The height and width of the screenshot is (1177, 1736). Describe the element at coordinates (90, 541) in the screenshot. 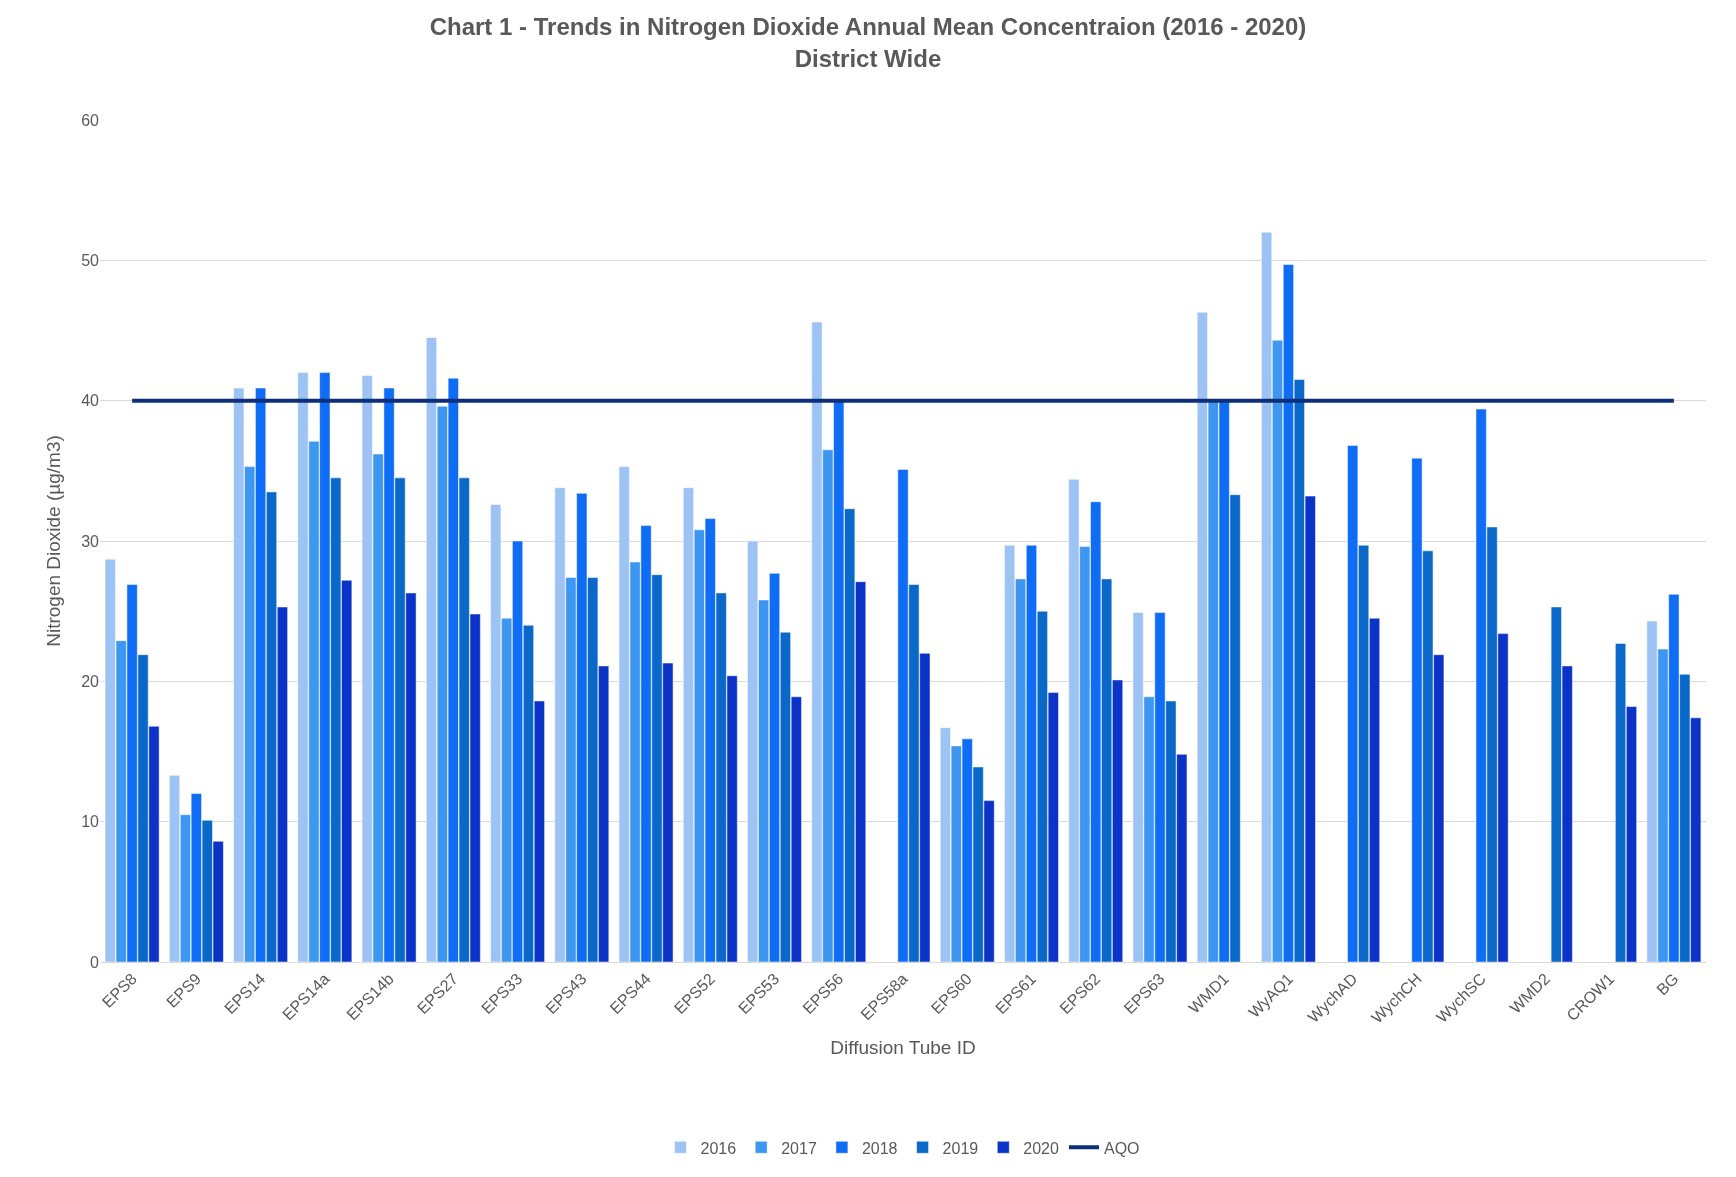

I see `y-tick-label: 30` at that location.